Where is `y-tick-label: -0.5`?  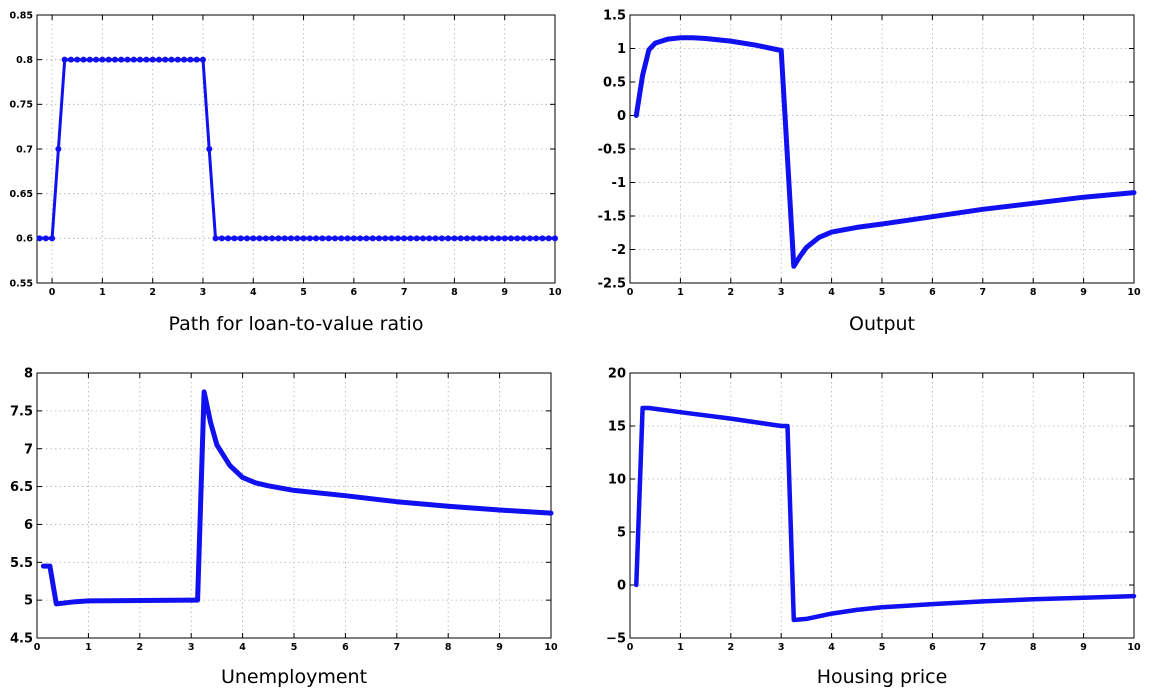 y-tick-label: -0.5 is located at coordinates (612, 150).